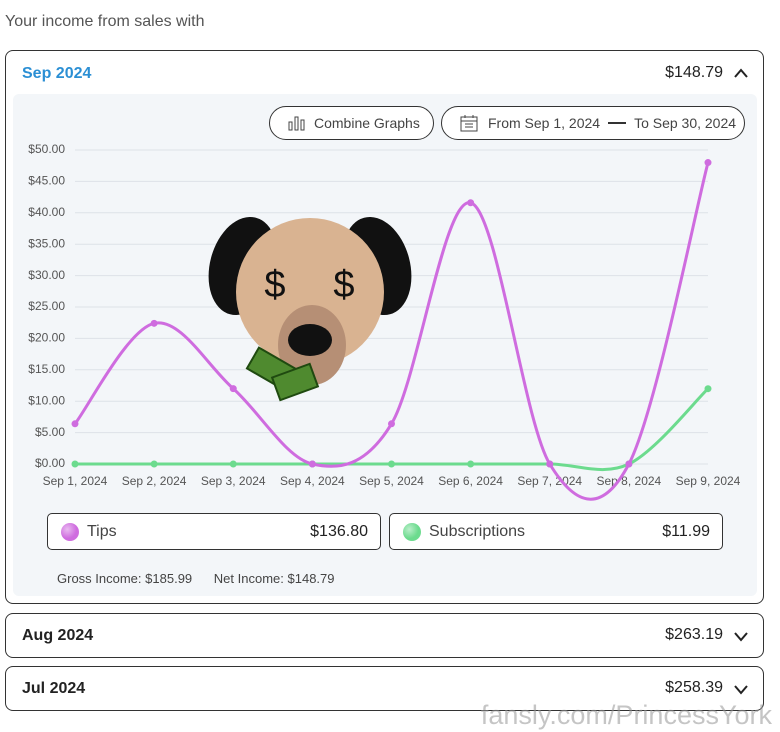  Describe the element at coordinates (58, 635) in the screenshot. I see `month-label: Aug 2024` at that location.